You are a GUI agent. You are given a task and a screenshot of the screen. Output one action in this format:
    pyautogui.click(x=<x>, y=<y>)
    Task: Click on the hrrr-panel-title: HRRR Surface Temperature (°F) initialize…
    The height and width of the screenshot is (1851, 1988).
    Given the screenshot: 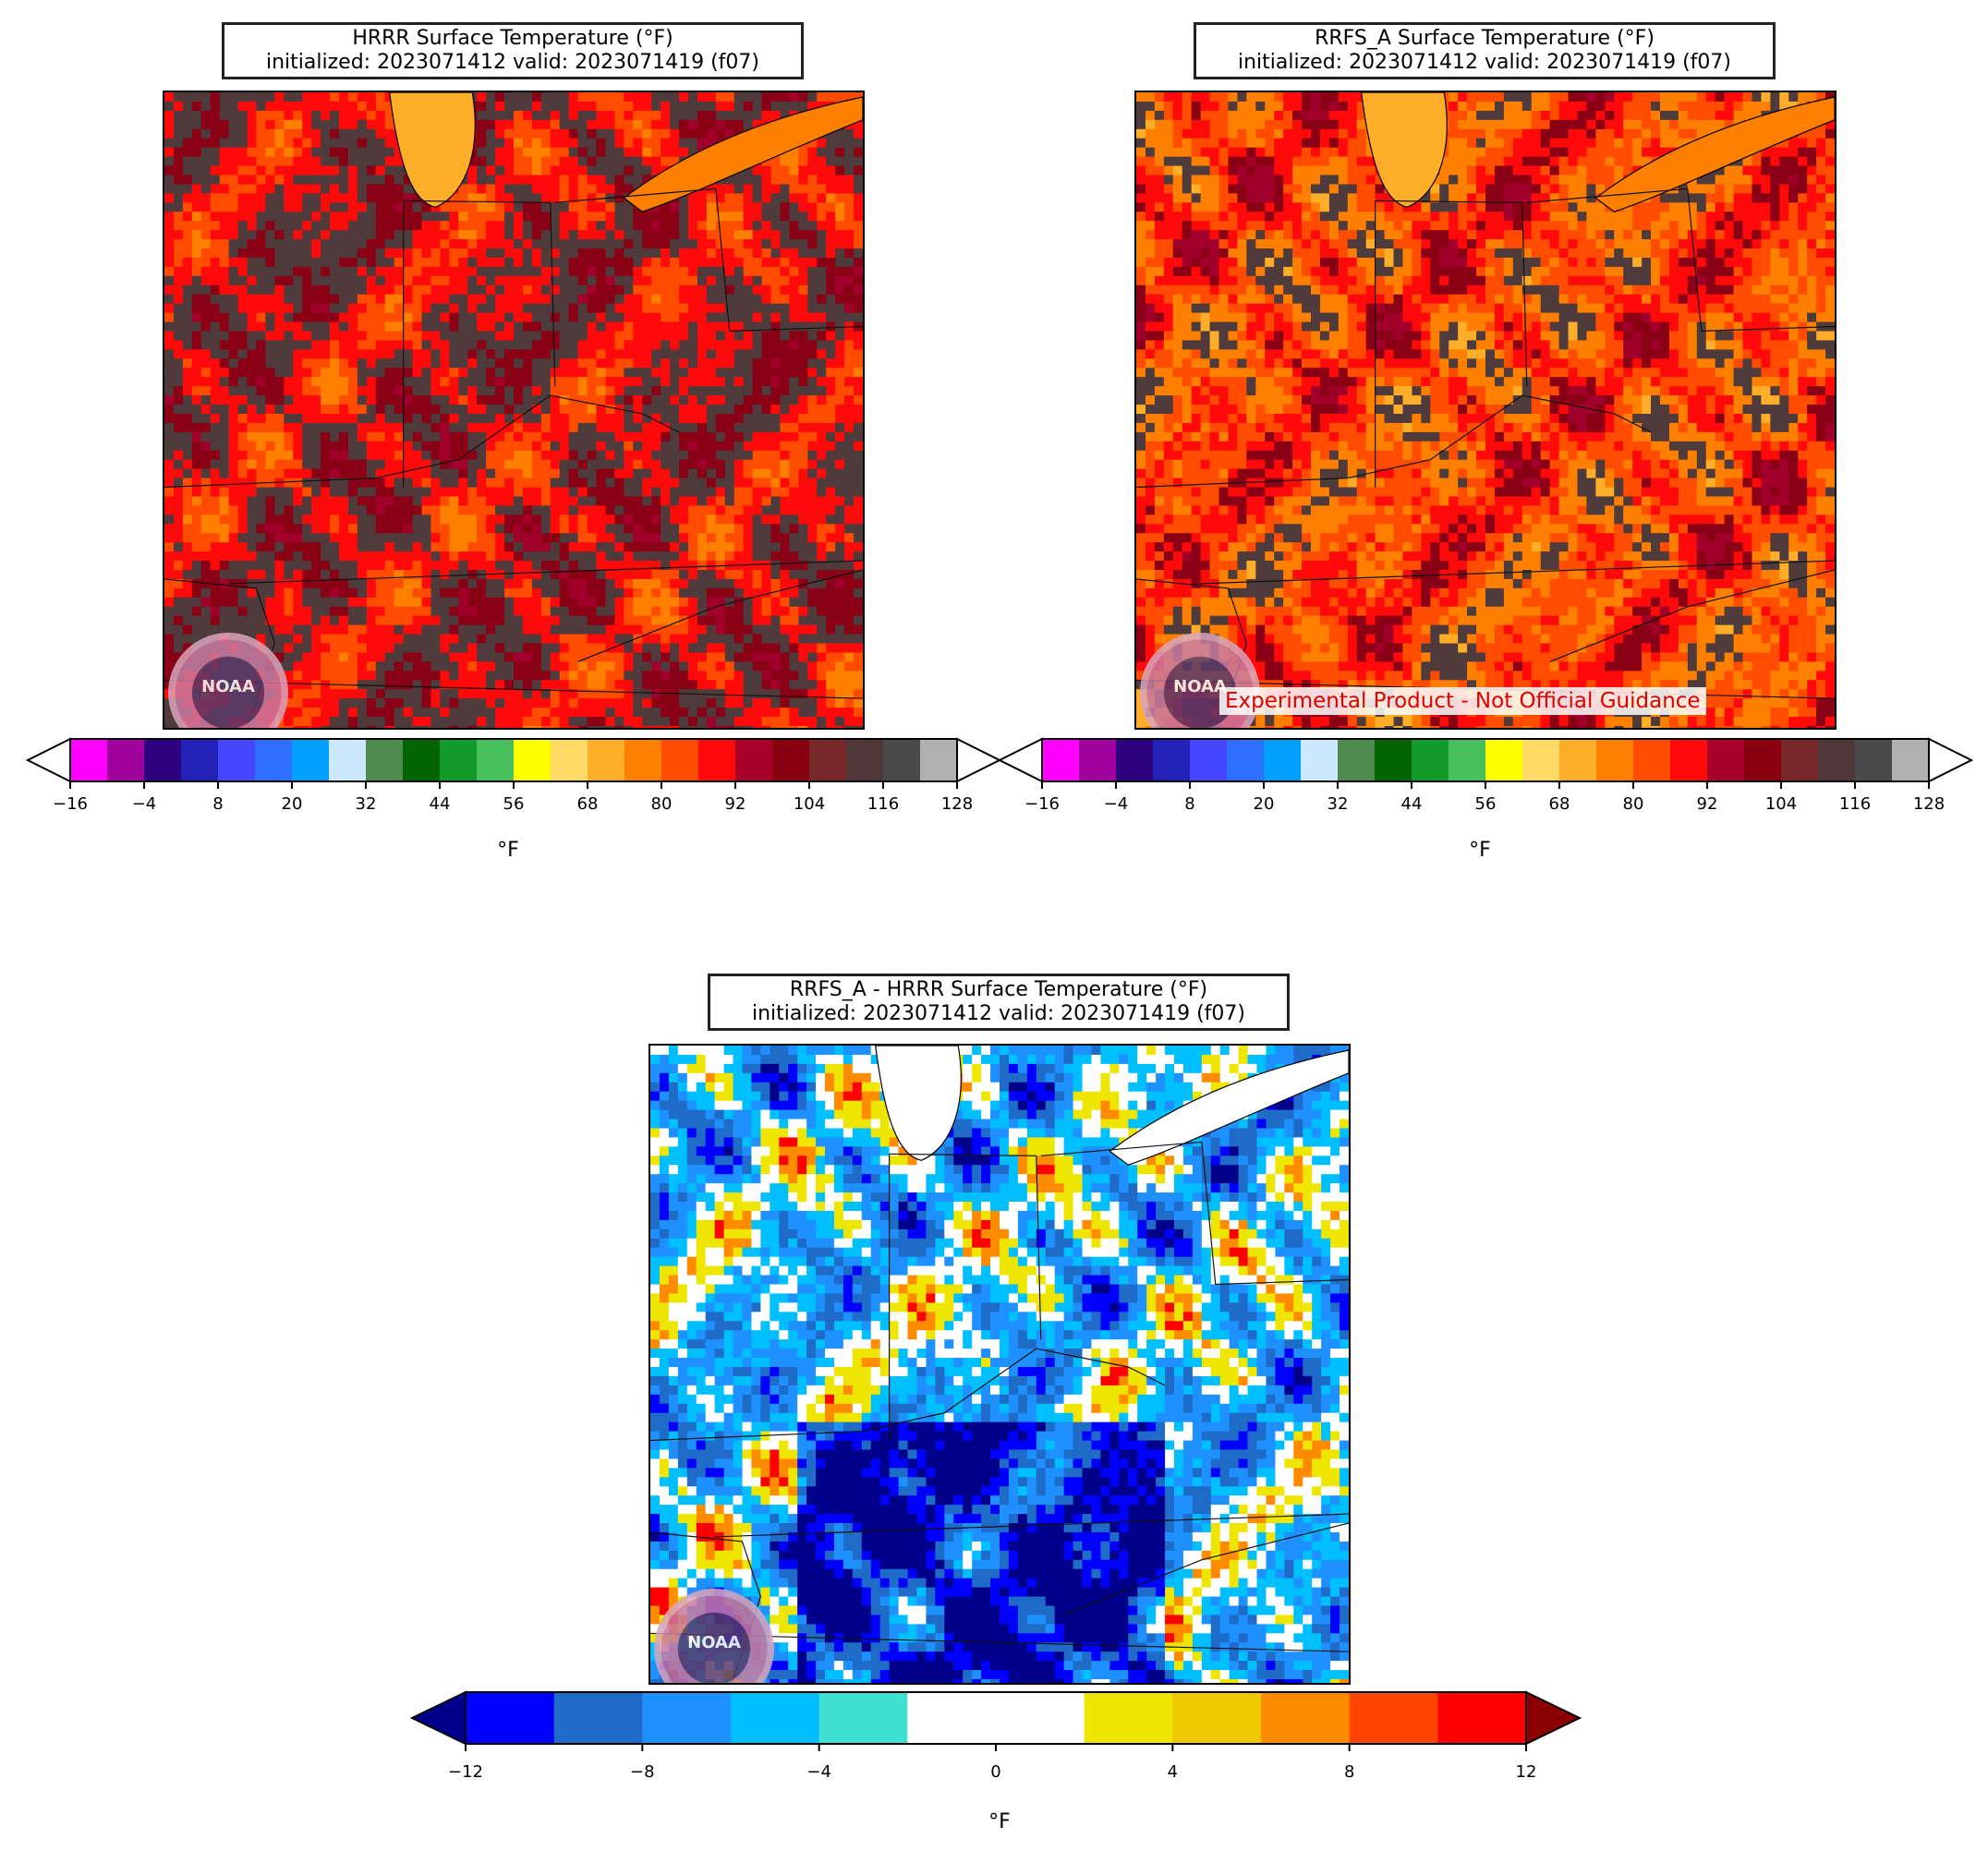 What is the action you would take?
    pyautogui.click(x=513, y=50)
    